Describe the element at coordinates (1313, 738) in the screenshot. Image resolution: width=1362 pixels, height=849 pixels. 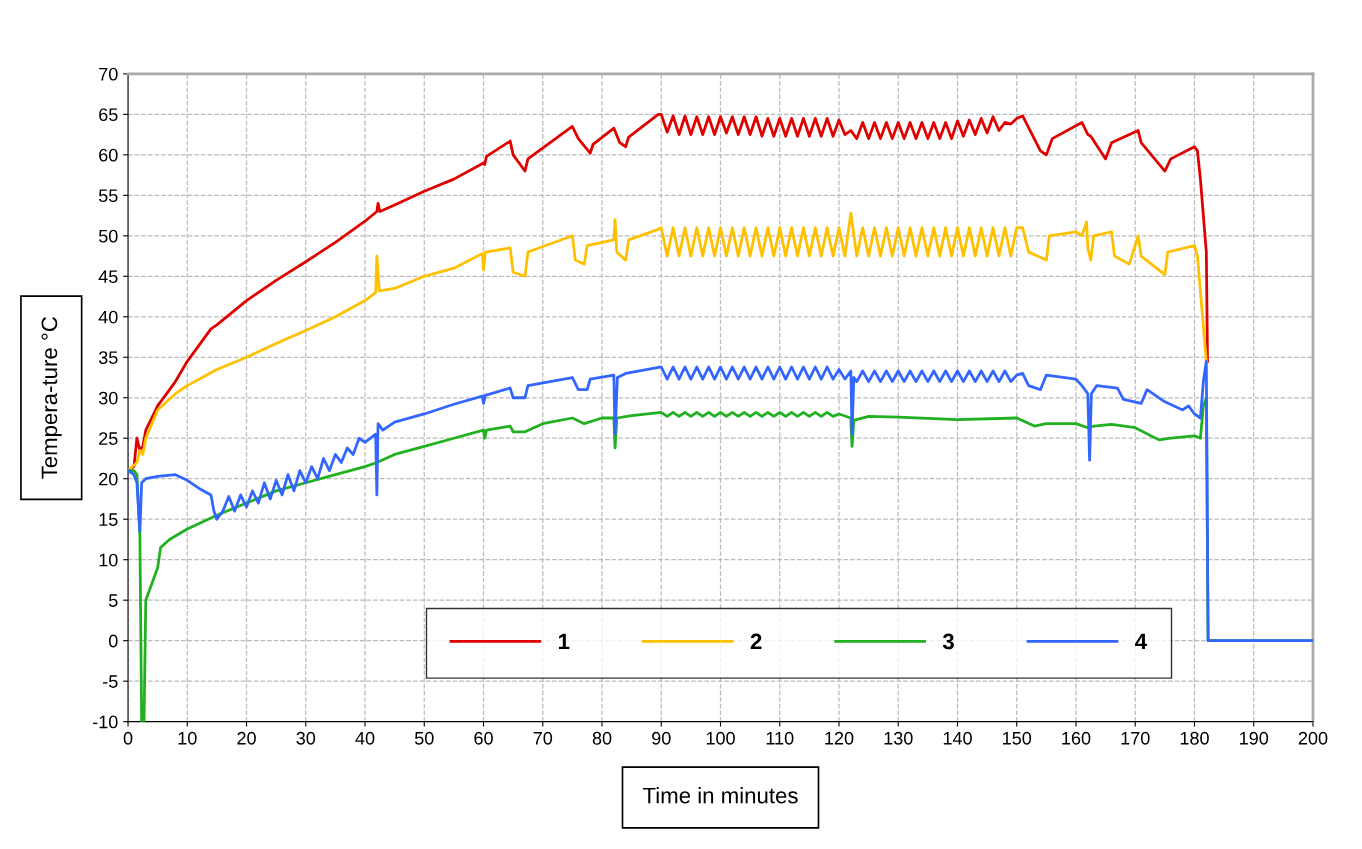
I see `x-tick-label: 200` at that location.